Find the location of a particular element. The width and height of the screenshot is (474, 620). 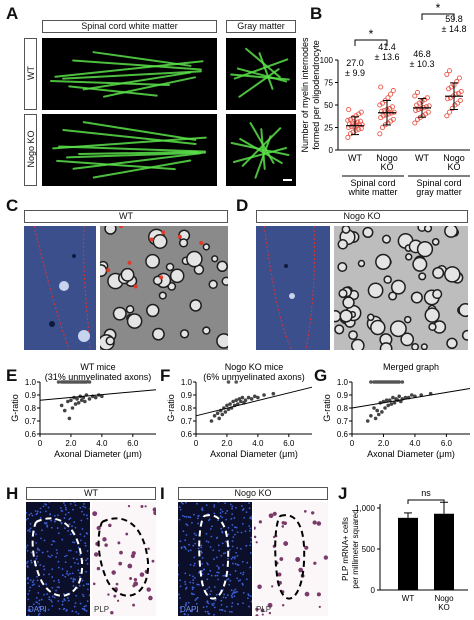

panel-g-title: Merged graph is located at coordinates (411, 367).